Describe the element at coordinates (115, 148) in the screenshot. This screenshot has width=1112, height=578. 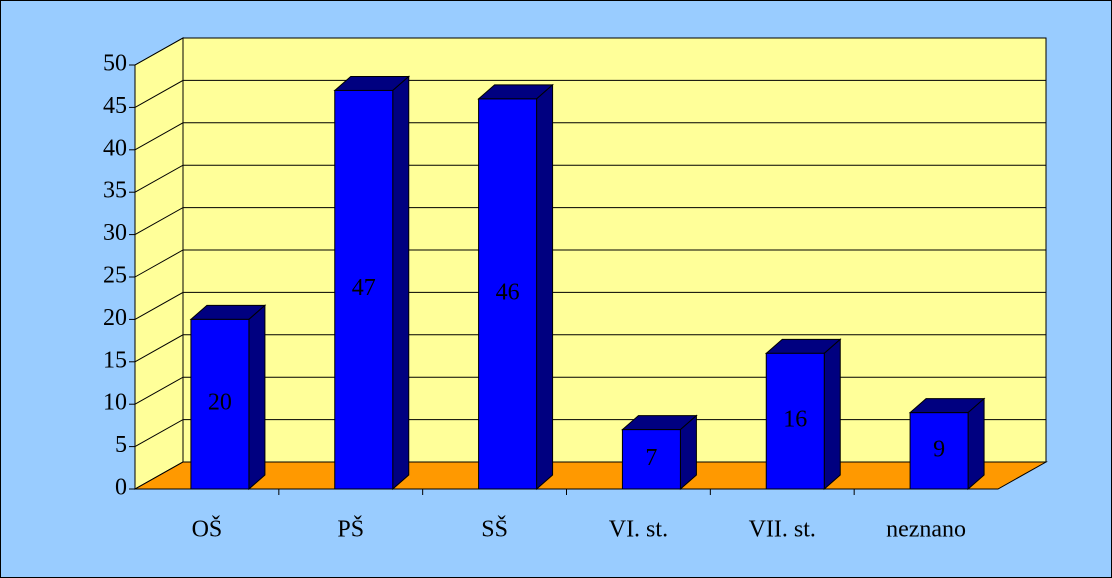
I see `y-tick-label: 40` at that location.